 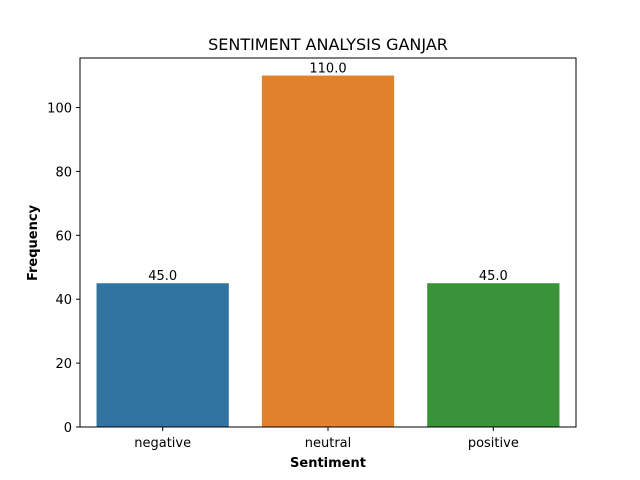 What do you see at coordinates (162, 443) in the screenshot?
I see `x-tick-label-negative: negative` at bounding box center [162, 443].